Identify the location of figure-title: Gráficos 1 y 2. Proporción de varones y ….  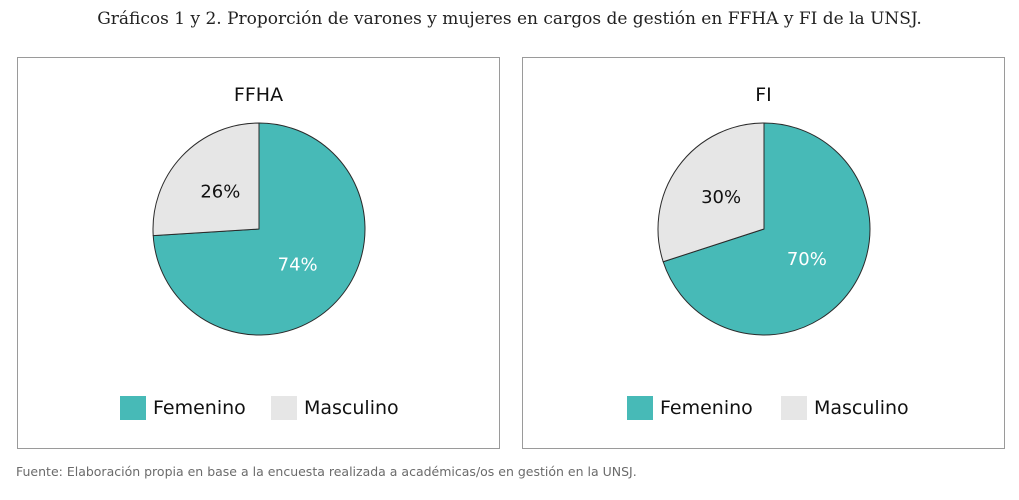
(509, 19).